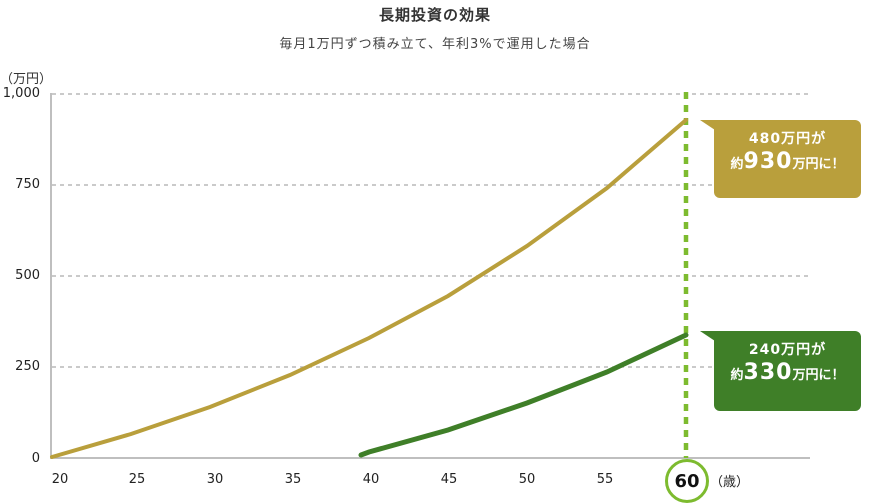  Describe the element at coordinates (787, 139) in the screenshot. I see `callout-gold-line1: 480万円が` at that location.